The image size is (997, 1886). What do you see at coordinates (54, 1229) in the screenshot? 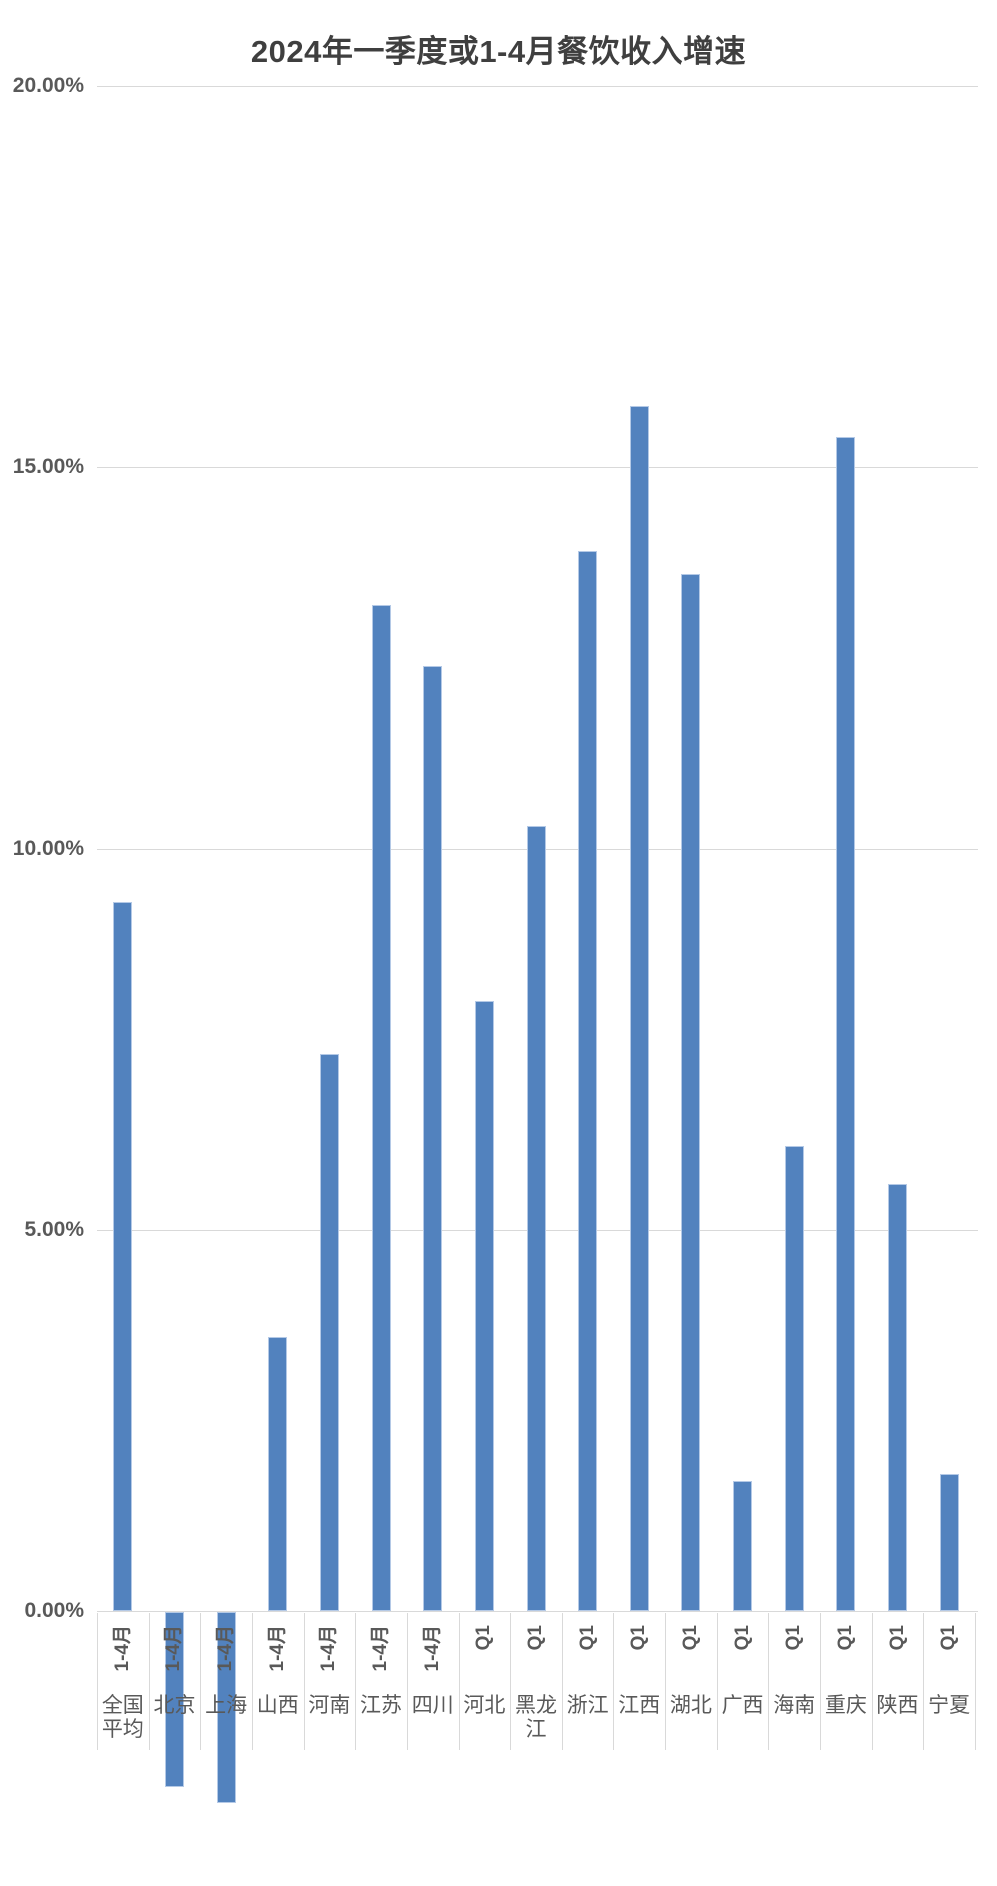
I see `y-axis-tick-label: 5.00%` at bounding box center [54, 1229].